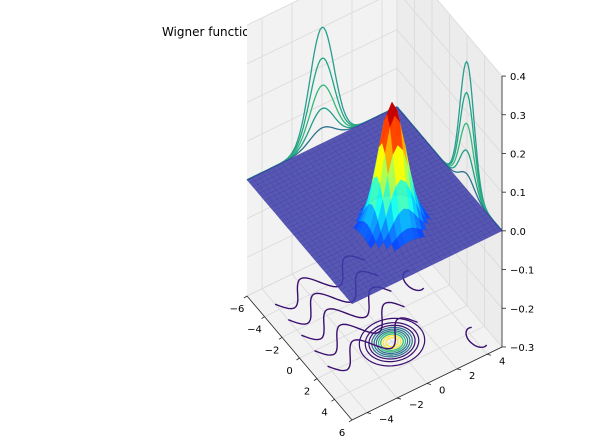 Image resolution: width=590 pixels, height=446 pixels. What do you see at coordinates (324, 412) in the screenshot?
I see `x-tick-label: 4` at bounding box center [324, 412].